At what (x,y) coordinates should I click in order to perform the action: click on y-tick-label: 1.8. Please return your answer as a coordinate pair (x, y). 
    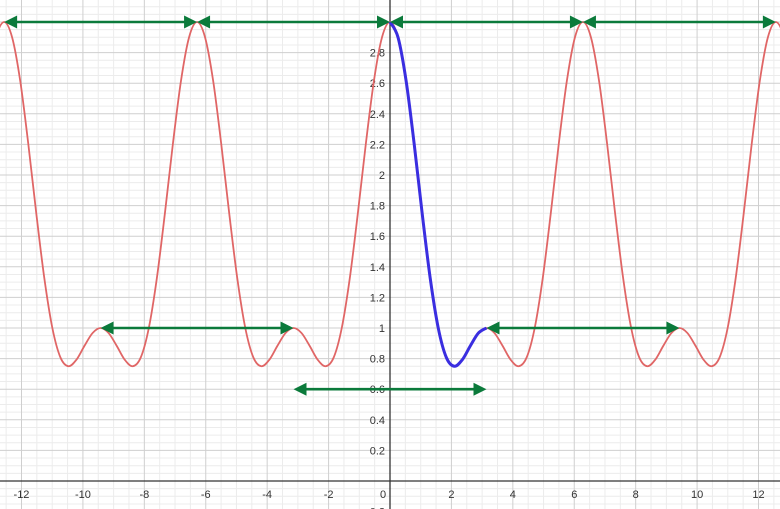
    Looking at the image, I should click on (377, 207).